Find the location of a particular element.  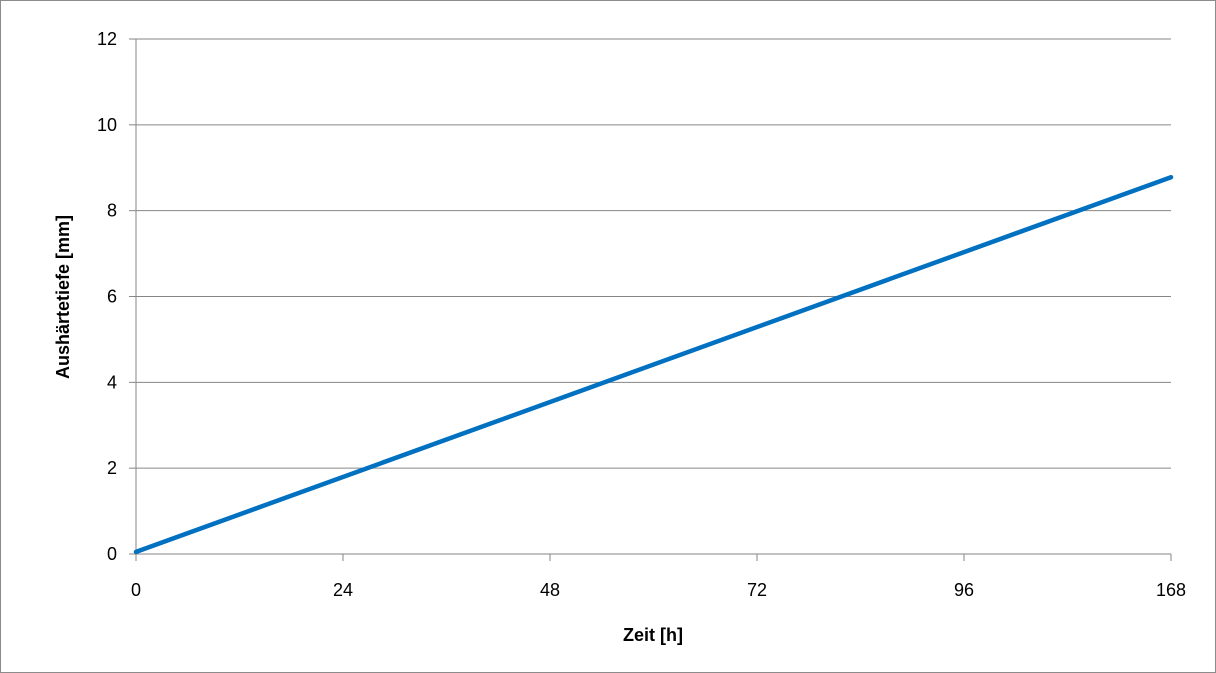

y-axis-title: Aushärtetiefe [mm] is located at coordinates (63, 297).